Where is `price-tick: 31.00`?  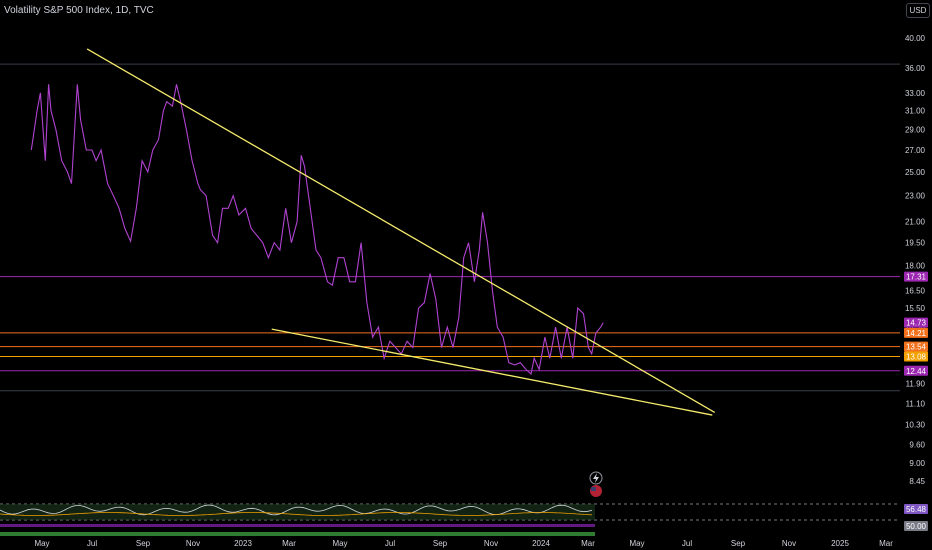 price-tick: 31.00 is located at coordinates (915, 111).